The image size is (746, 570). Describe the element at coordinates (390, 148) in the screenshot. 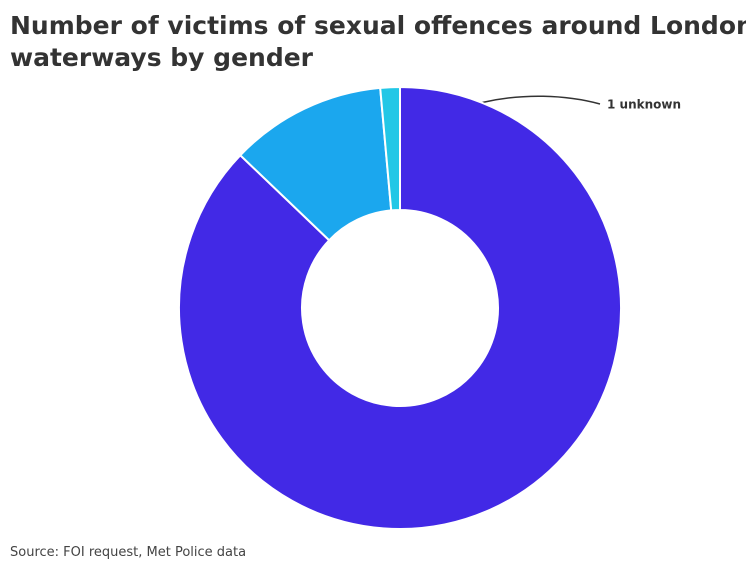

I see `donut-slice` at that location.